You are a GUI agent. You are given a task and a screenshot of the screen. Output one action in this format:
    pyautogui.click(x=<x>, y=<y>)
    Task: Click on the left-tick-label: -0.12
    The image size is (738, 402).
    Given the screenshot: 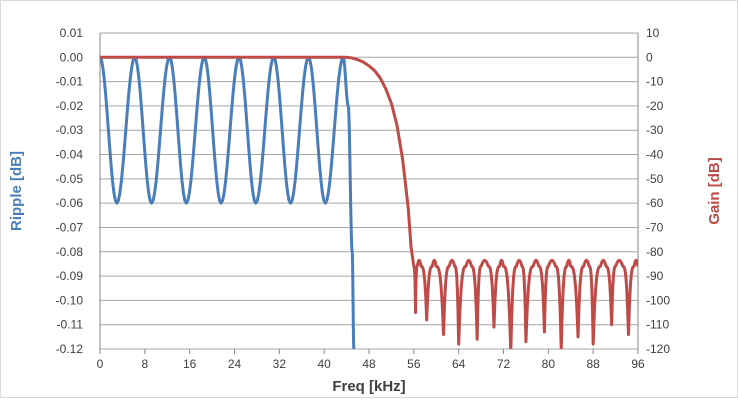 What is the action you would take?
    pyautogui.click(x=70, y=349)
    